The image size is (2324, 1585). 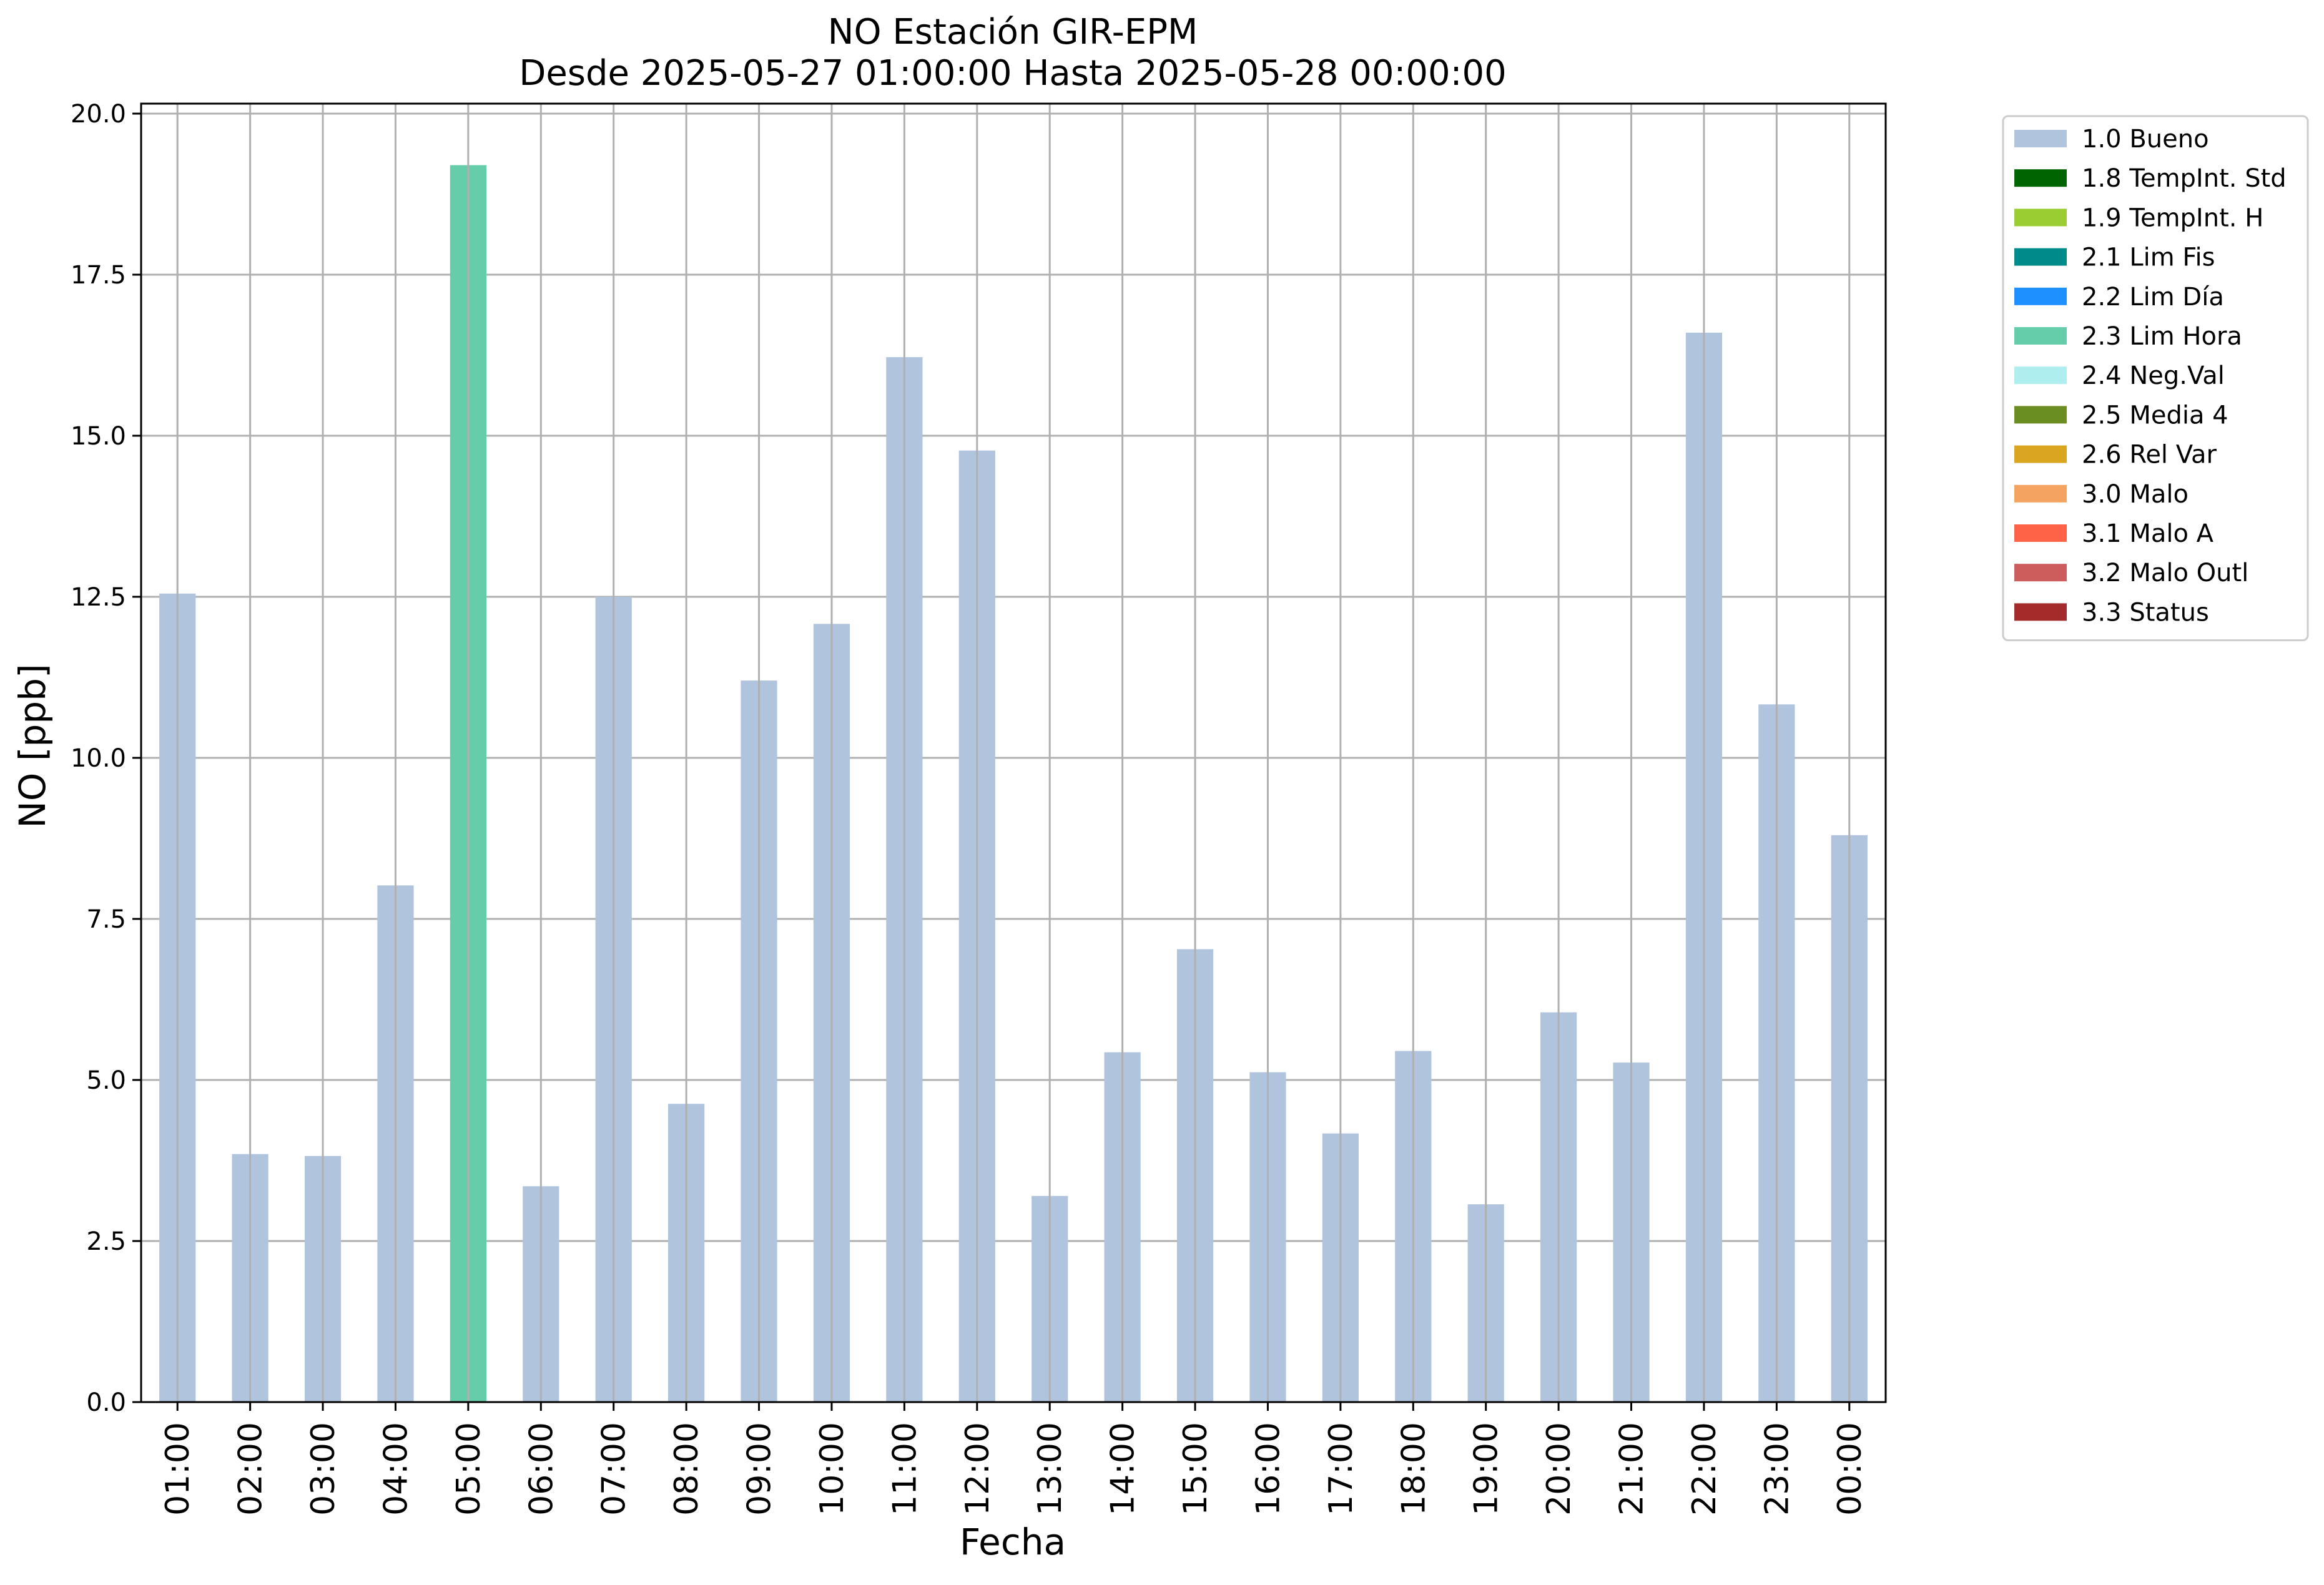 What do you see at coordinates (106, 1241) in the screenshot?
I see `y-tick-label: 2.5` at bounding box center [106, 1241].